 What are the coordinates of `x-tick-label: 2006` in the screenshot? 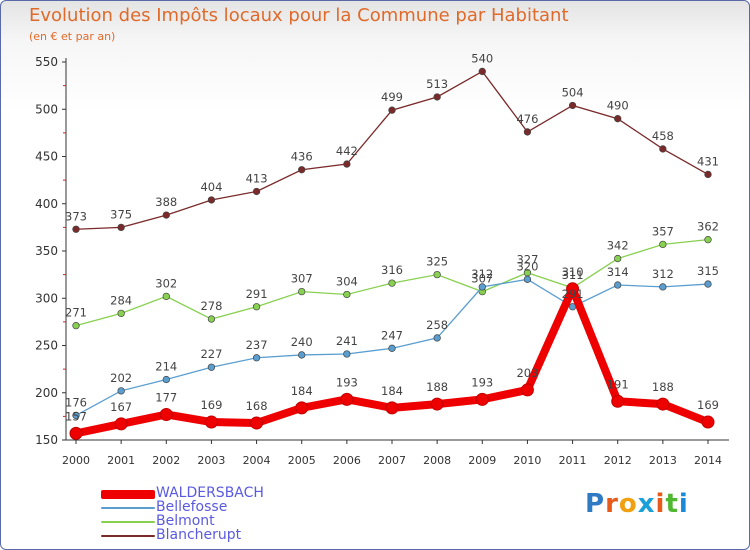 It's located at (347, 460).